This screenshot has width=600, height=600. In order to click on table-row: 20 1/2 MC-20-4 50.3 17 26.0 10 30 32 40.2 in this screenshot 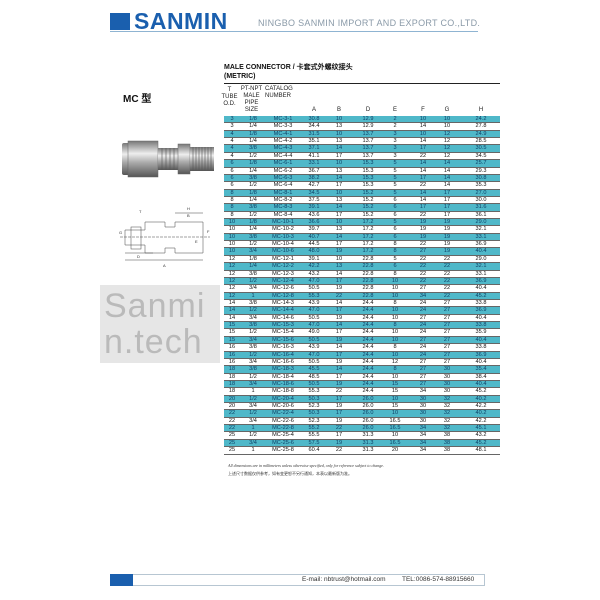, I will do `click(362, 399)`.